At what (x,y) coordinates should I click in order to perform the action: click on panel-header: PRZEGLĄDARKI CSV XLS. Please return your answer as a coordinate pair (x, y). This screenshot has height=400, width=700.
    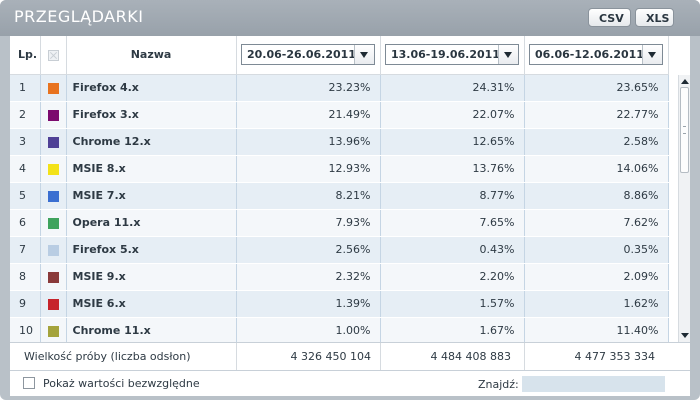
    Looking at the image, I should click on (350, 18).